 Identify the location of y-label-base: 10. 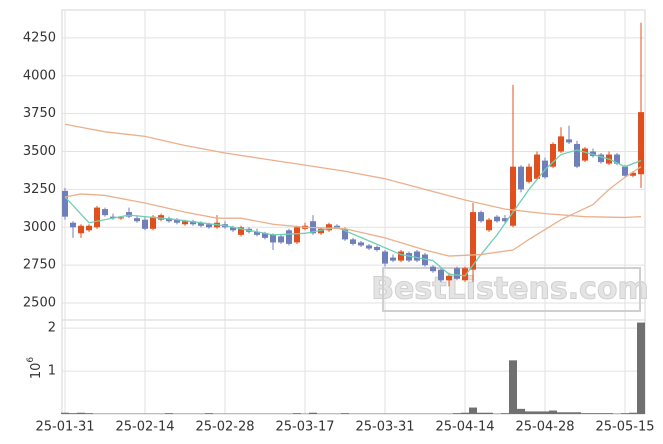
(36, 371).